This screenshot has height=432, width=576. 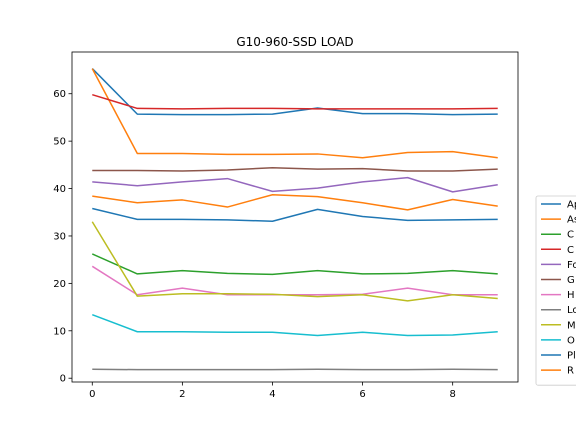 I want to click on x-axis: 0 2 4 6 8, so click(x=272, y=391).